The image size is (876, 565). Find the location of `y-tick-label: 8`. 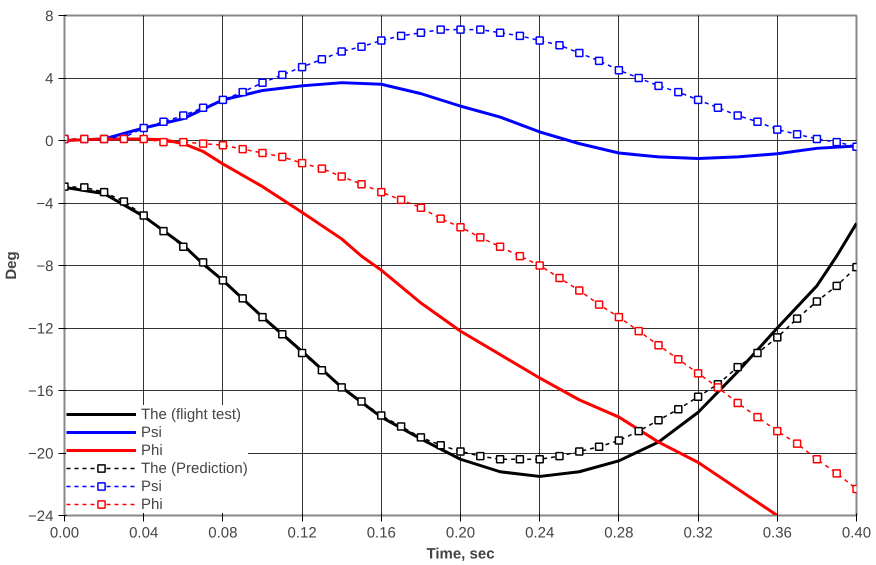

y-tick-label: 8 is located at coordinates (49, 16).